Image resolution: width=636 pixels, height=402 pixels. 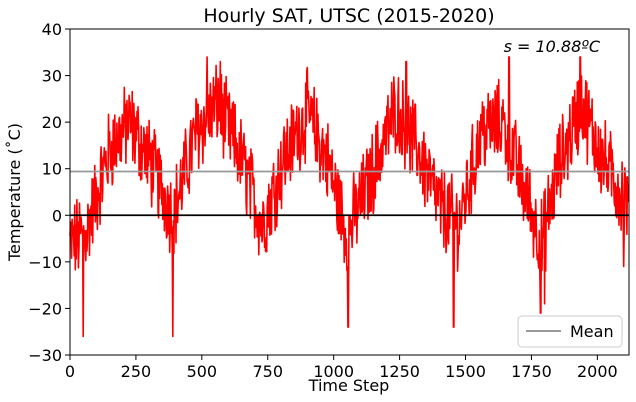 I want to click on x-tick-label: 500, so click(x=202, y=371).